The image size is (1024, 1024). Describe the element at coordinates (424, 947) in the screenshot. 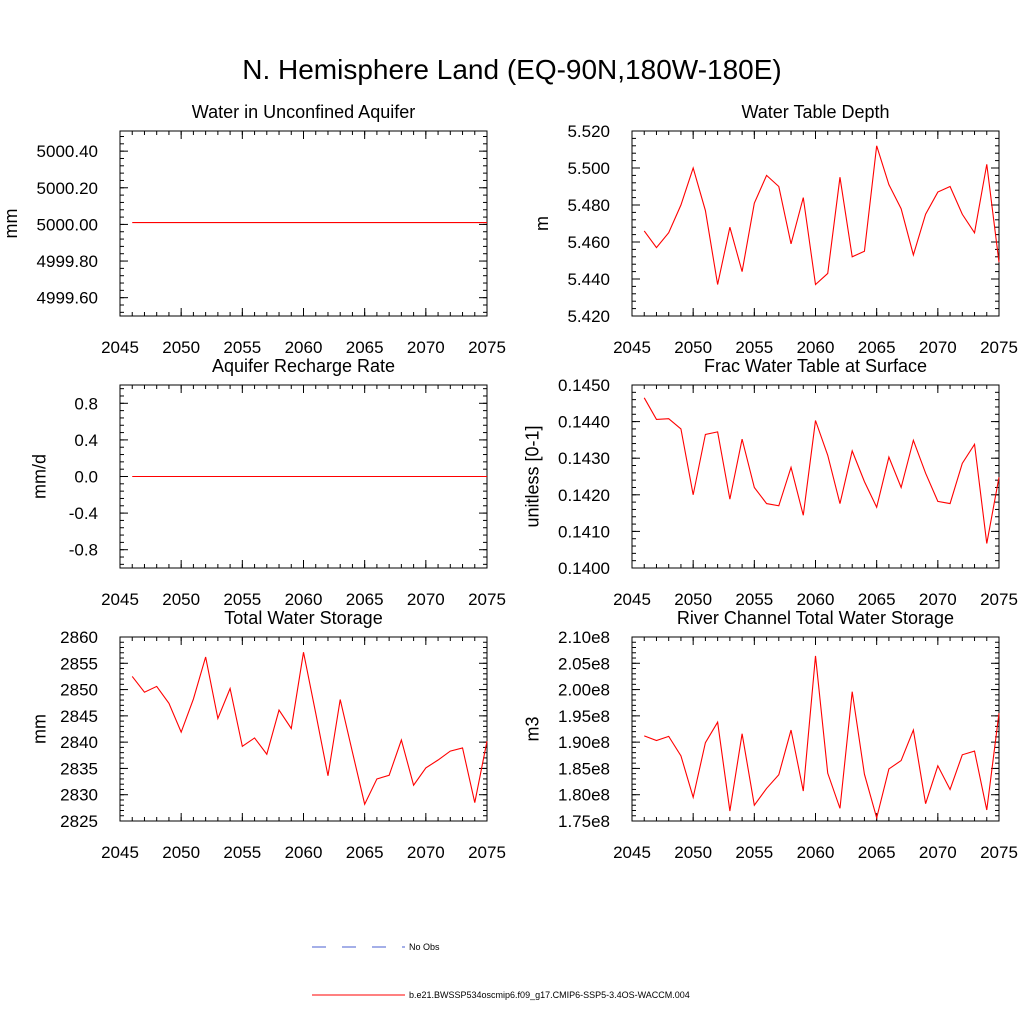

I see `legend-label: No Obs` at that location.